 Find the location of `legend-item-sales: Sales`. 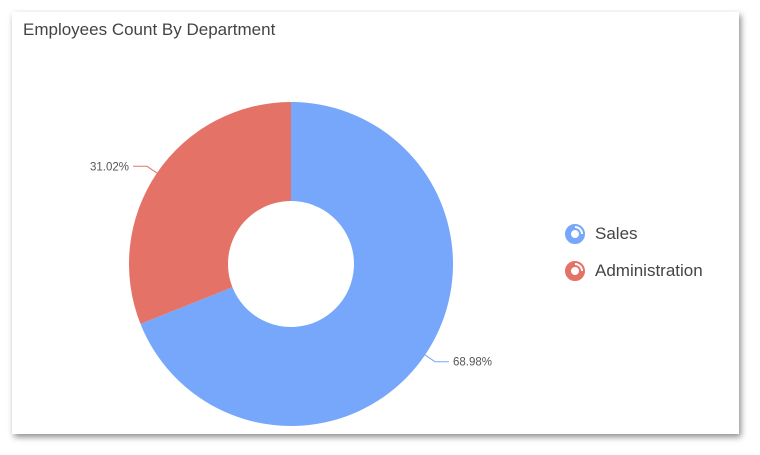

legend-item-sales: Sales is located at coordinates (634, 233).